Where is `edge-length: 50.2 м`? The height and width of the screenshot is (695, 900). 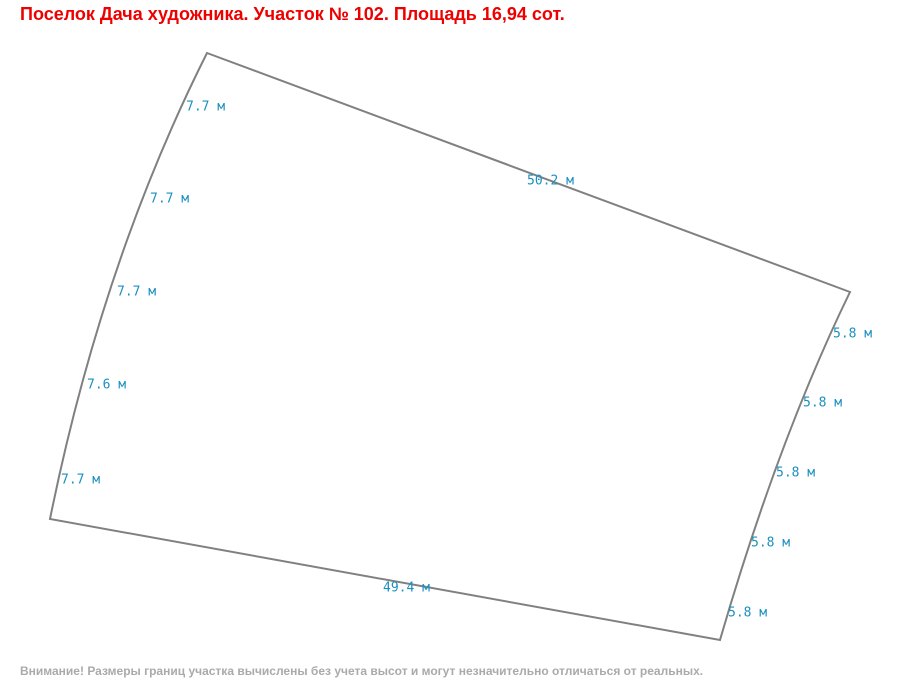
edge-length: 50.2 м is located at coordinates (550, 181).